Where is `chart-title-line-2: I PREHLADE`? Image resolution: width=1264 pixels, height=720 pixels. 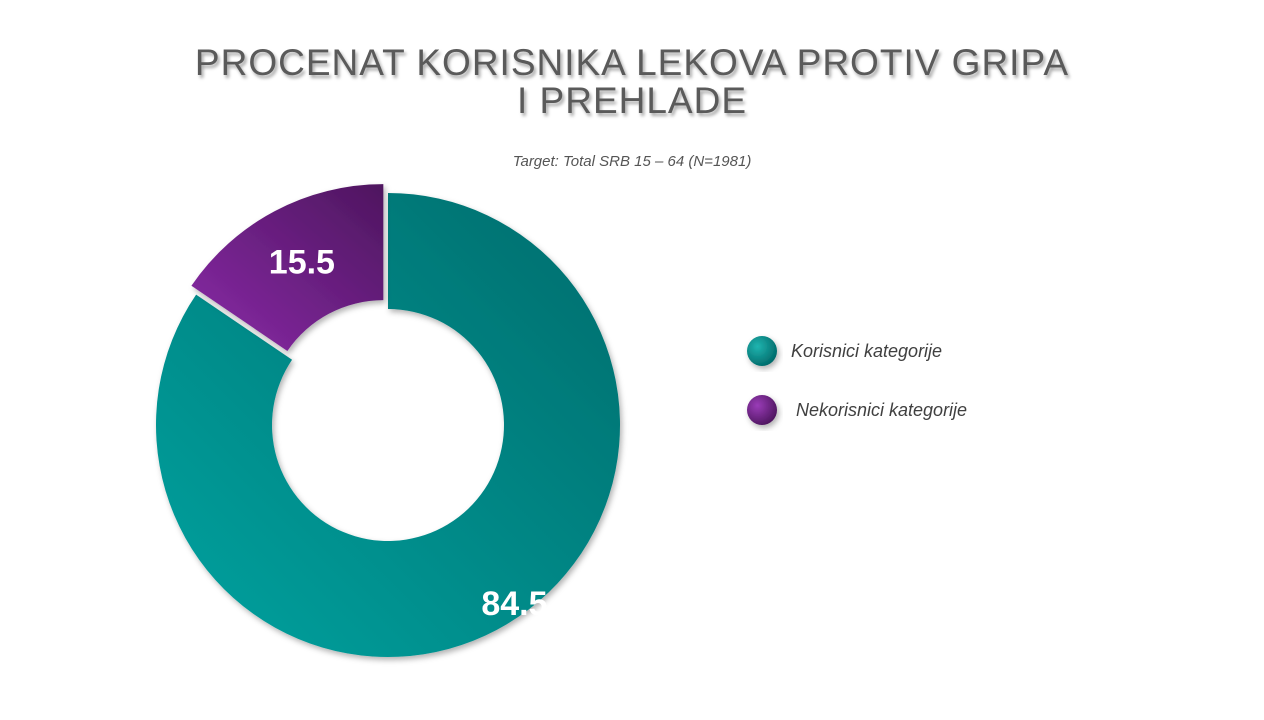
chart-title-line-2: I PREHLADE is located at coordinates (631, 100).